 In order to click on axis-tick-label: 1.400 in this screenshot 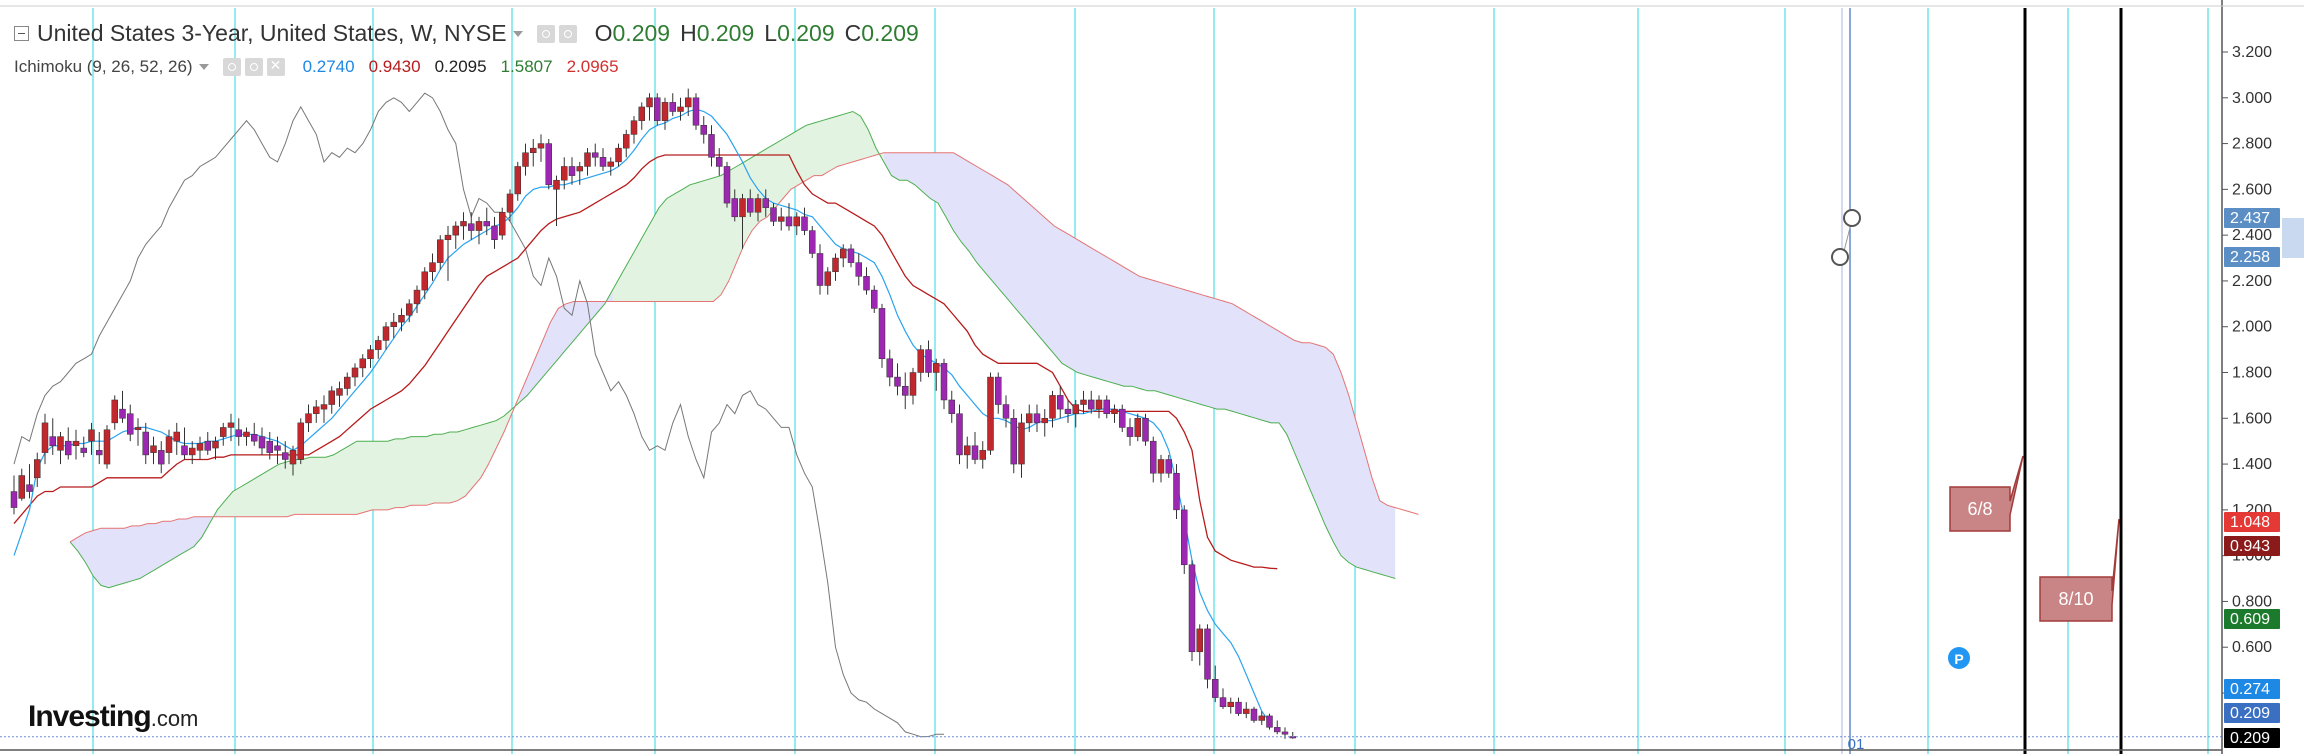, I will do `click(2252, 464)`.